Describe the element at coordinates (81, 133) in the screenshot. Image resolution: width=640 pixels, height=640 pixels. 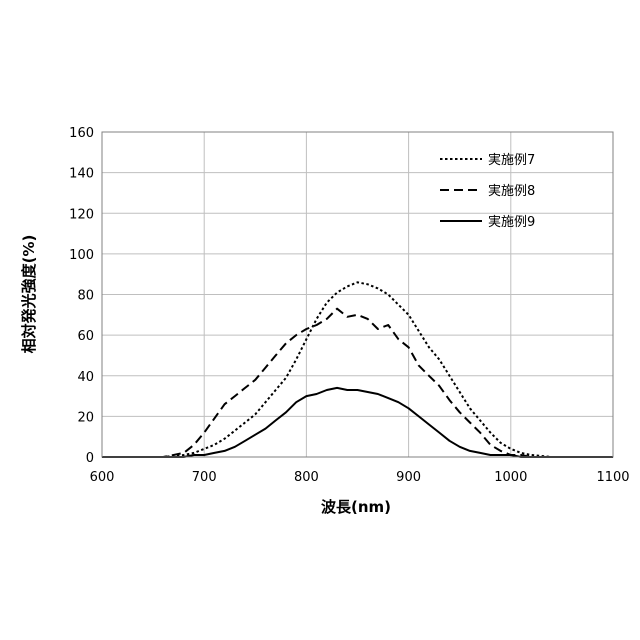
I see `y-tick-label: 160` at that location.